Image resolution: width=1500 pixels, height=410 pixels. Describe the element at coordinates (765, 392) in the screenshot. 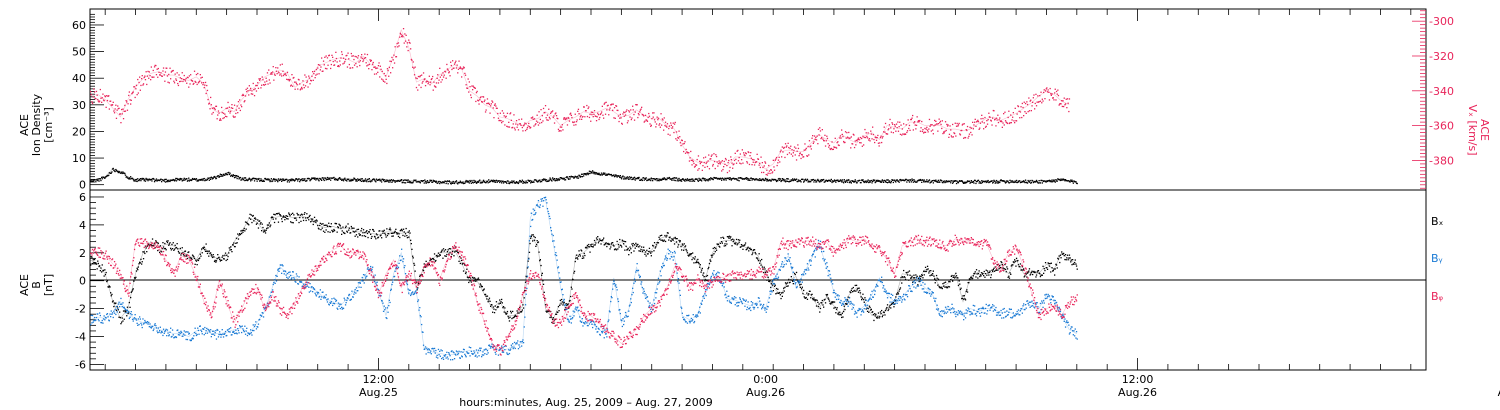

I see `x-date-label: Aug.26` at that location.